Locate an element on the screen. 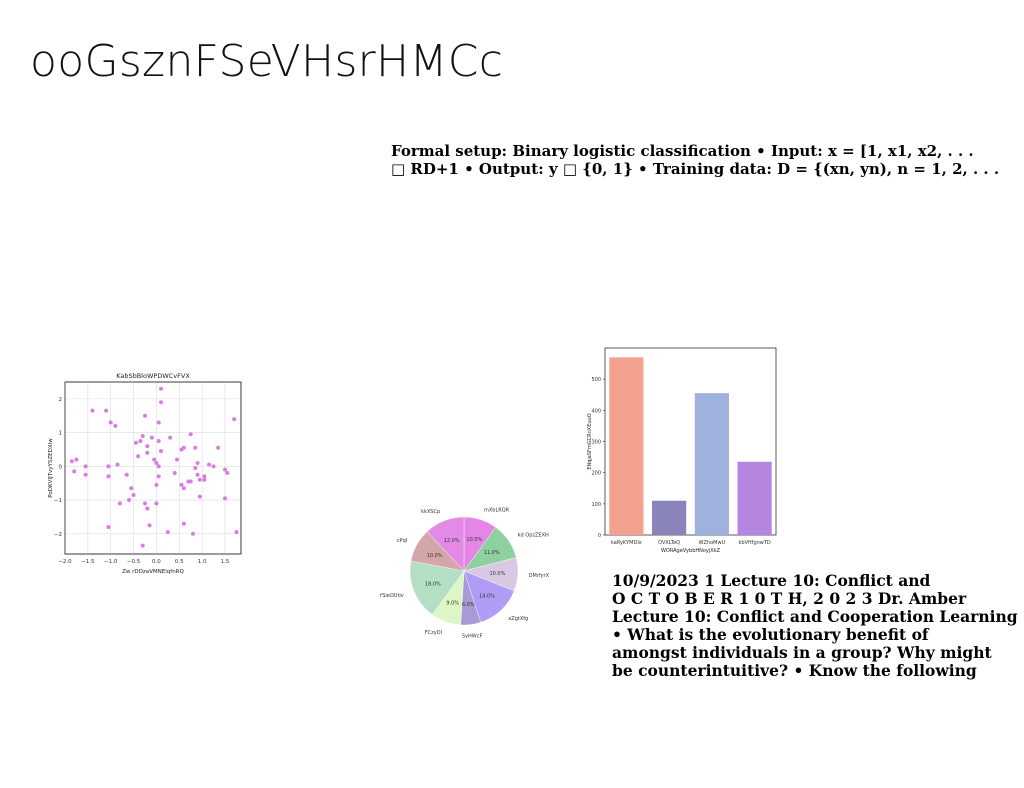 The width and height of the screenshot is (1024, 788). pie-percent-label: 12.0% is located at coordinates (452, 541).